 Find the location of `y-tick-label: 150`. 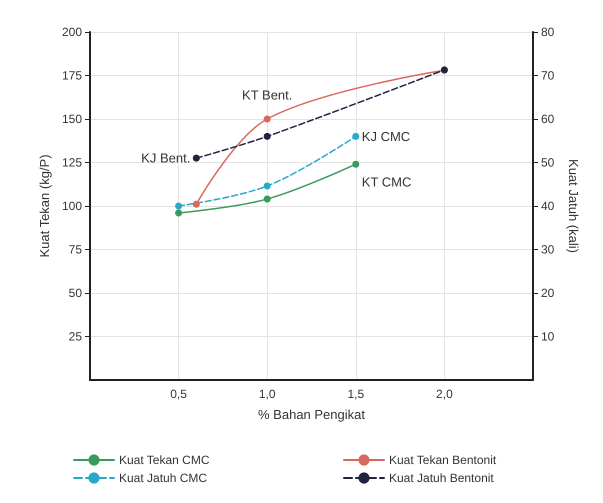

y-tick-label: 150 is located at coordinates (72, 119).